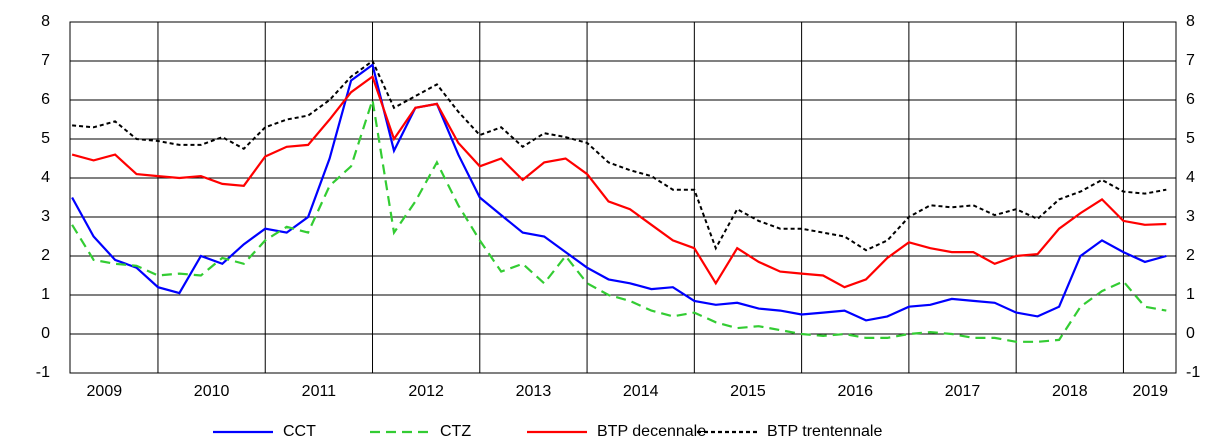 The width and height of the screenshot is (1212, 444). What do you see at coordinates (45, 177) in the screenshot?
I see `y-tick-label: 4` at bounding box center [45, 177].